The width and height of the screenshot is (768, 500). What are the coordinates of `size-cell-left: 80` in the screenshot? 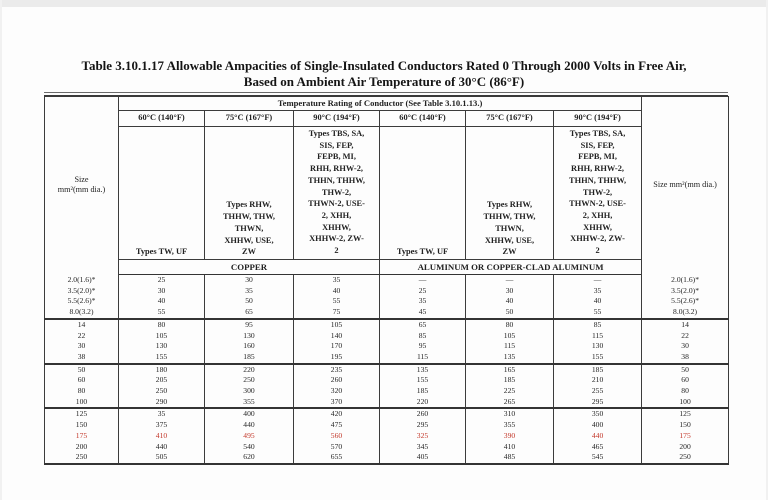 It's located at (81, 391).